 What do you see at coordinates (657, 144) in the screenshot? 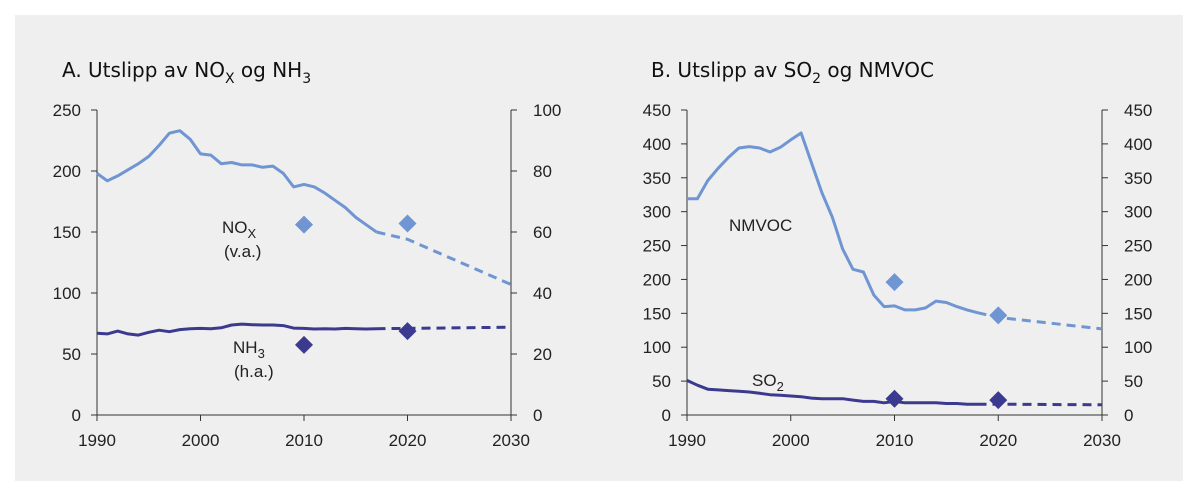
I see `y-left-tick-label: 400` at bounding box center [657, 144].